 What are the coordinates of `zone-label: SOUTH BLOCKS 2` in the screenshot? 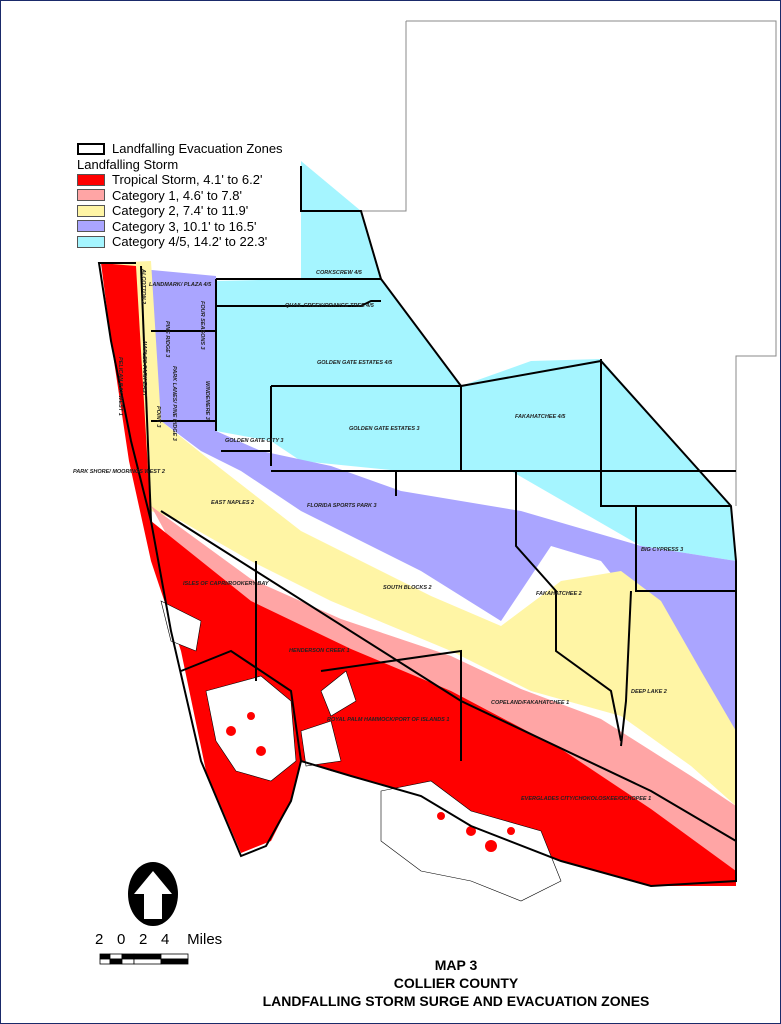 It's located at (407, 588).